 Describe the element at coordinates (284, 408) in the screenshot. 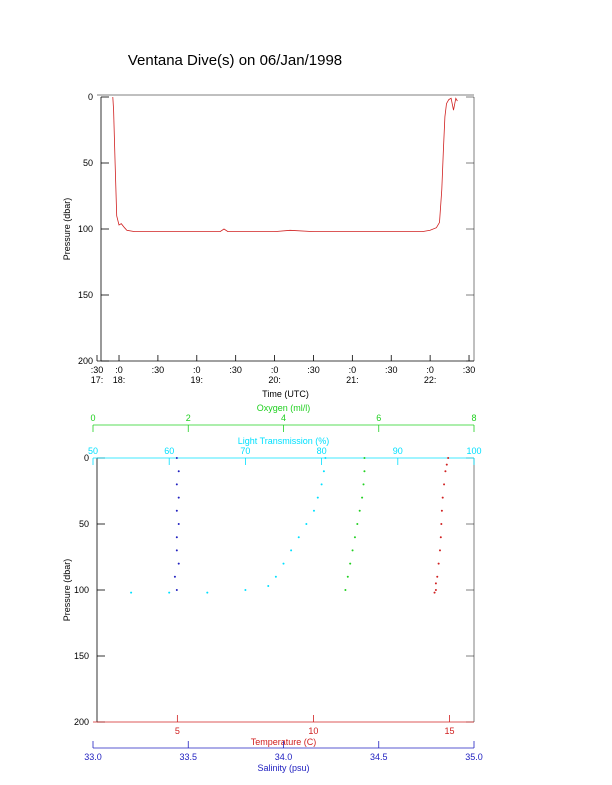

I see `x-axis-label: Oxygen (ml/l)` at that location.